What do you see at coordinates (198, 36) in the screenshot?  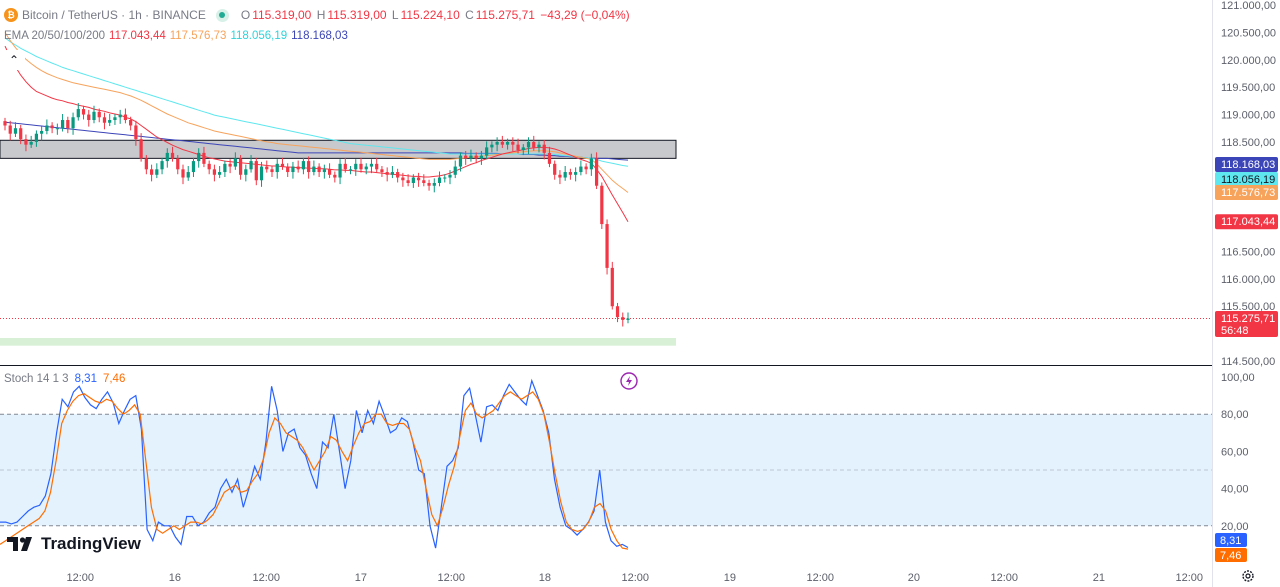 I see `ema50-value: 117.576,73` at bounding box center [198, 36].